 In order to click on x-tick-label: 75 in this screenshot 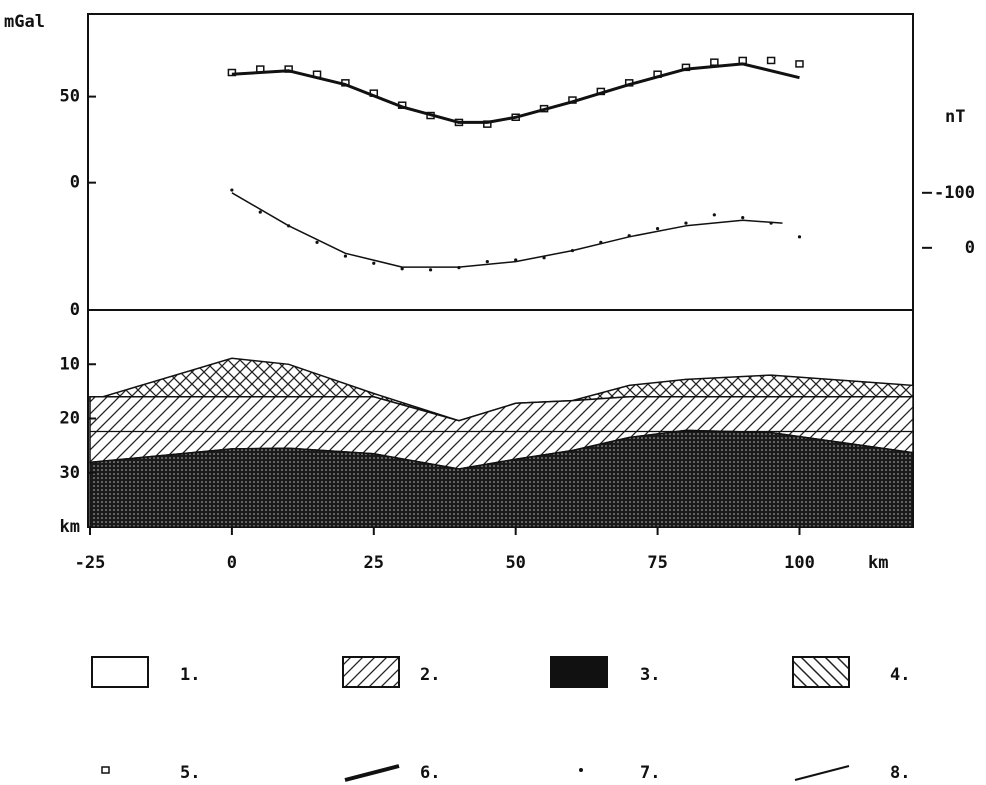, I will do `click(657, 563)`.